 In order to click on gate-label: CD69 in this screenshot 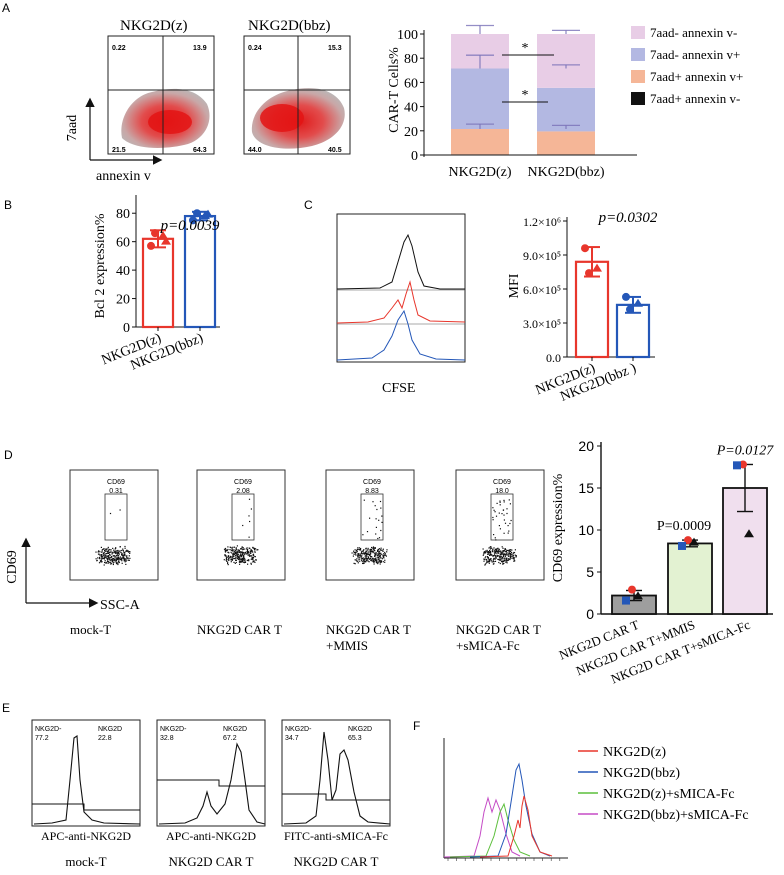, I will do `click(243, 482)`.